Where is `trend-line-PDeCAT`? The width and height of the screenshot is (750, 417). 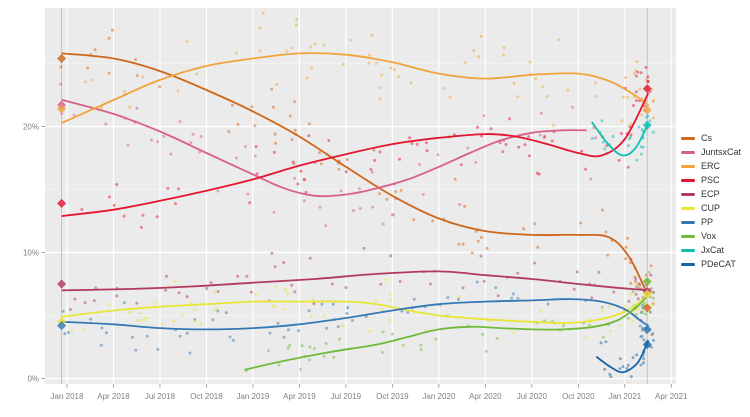 trend-line-PDeCAT is located at coordinates (622, 356).